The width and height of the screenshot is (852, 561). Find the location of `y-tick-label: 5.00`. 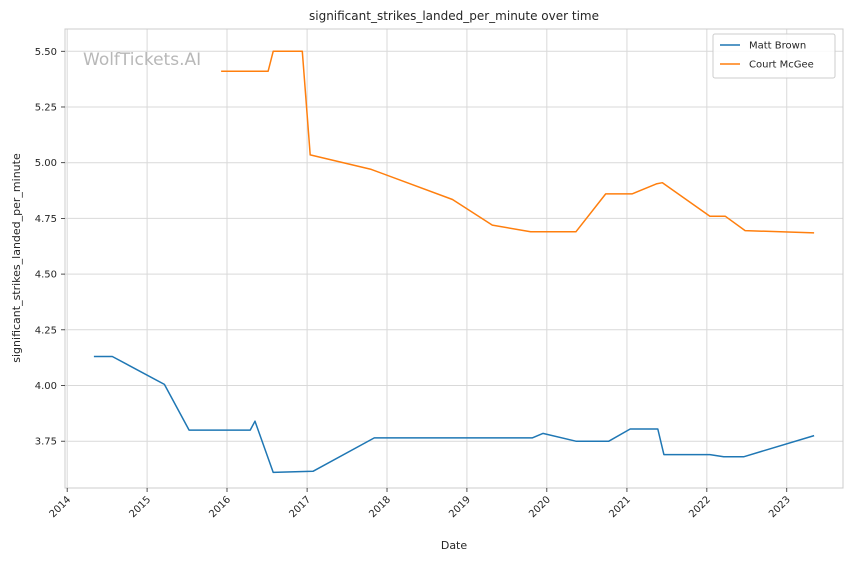

y-tick-label: 5.00 is located at coordinates (46, 163).